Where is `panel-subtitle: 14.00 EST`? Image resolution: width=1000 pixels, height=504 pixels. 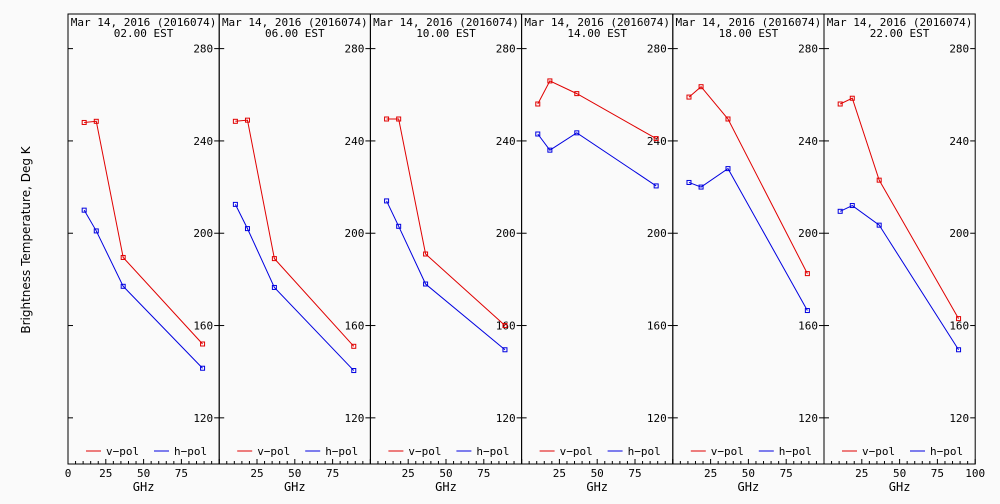
panel-subtitle: 14.00 EST is located at coordinates (597, 33).